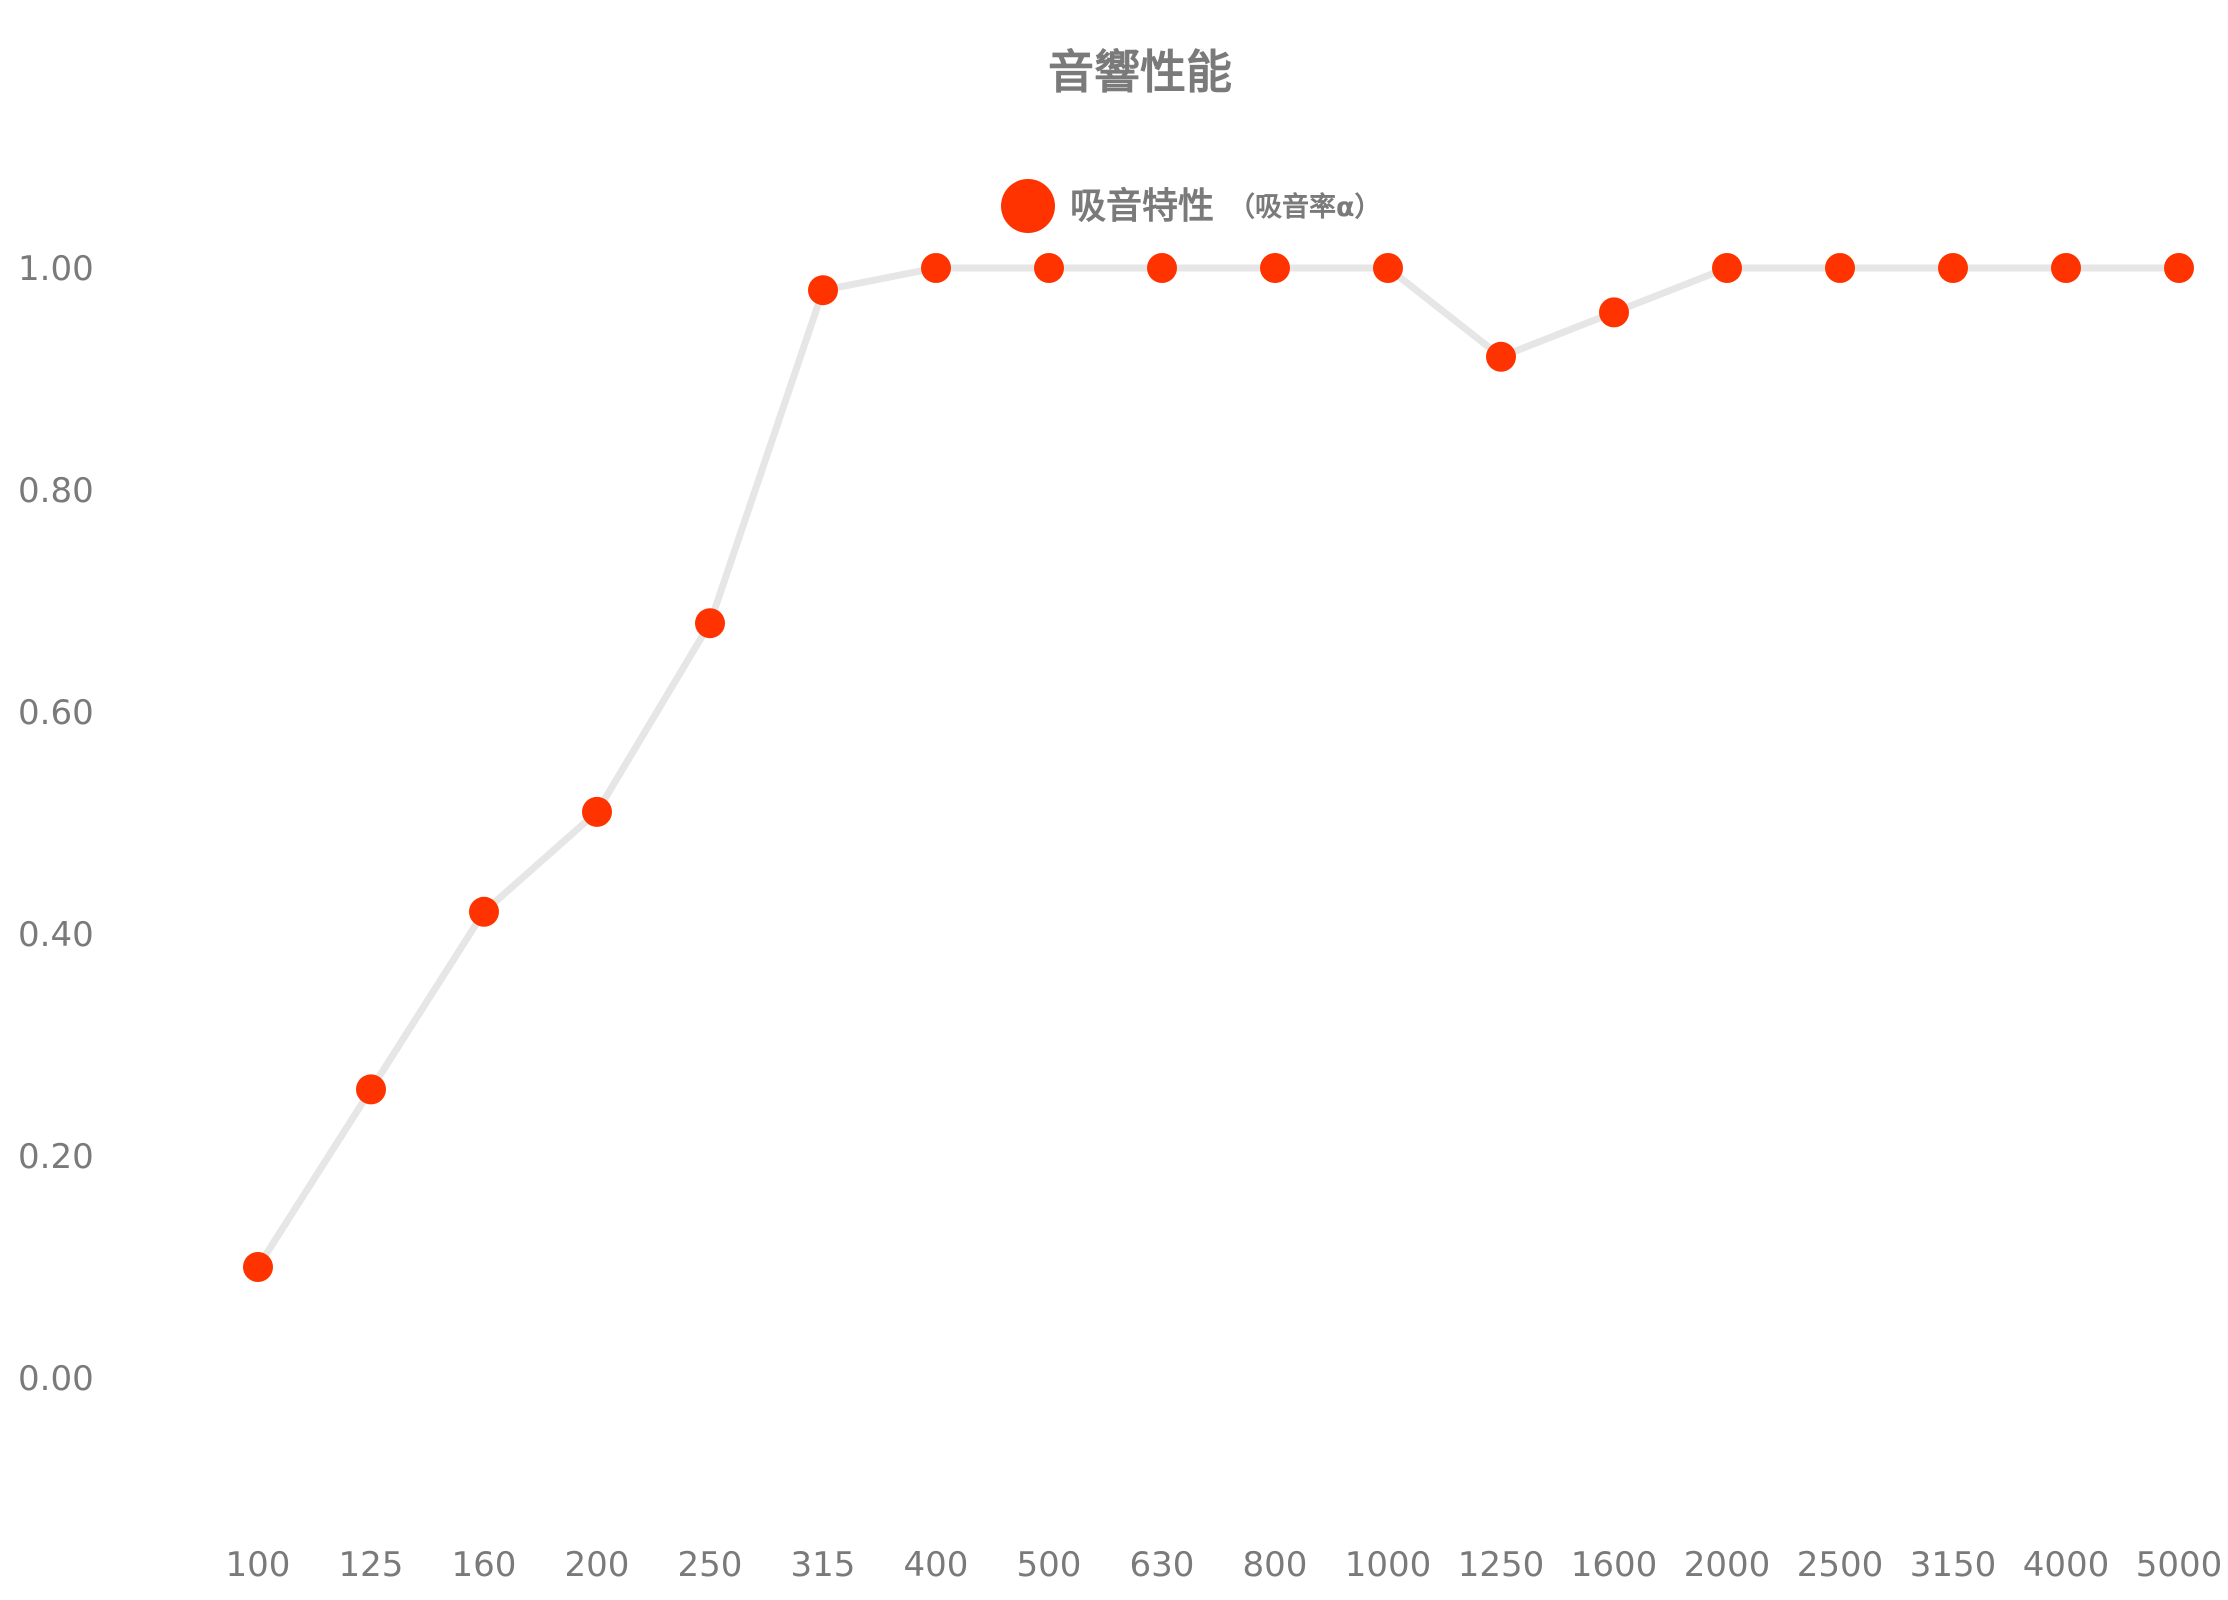  I want to click on legend-label: 吸音特性, so click(1142, 206).